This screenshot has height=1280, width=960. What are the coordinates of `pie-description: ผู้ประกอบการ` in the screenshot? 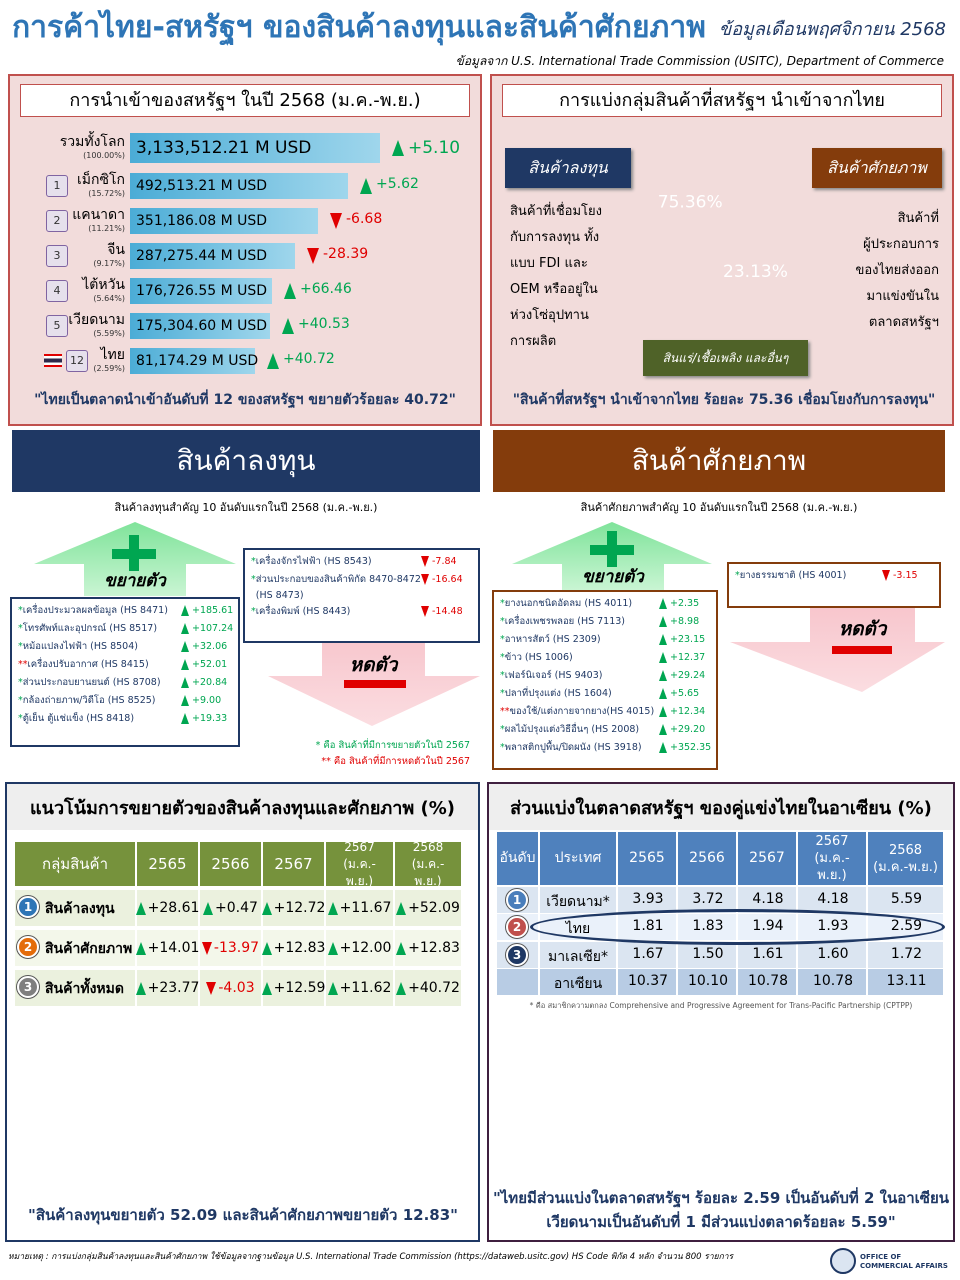 It's located at (901, 244).